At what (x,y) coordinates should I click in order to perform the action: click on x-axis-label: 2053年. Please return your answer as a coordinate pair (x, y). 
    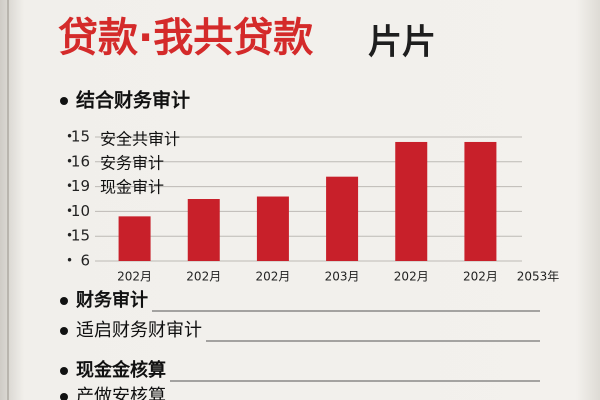
    Looking at the image, I should click on (538, 277).